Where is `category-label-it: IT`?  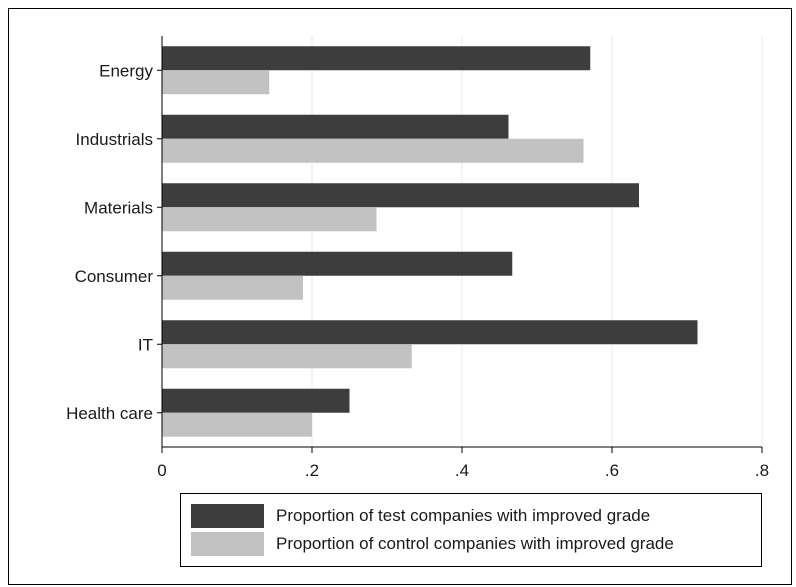 category-label-it: IT is located at coordinates (145, 344).